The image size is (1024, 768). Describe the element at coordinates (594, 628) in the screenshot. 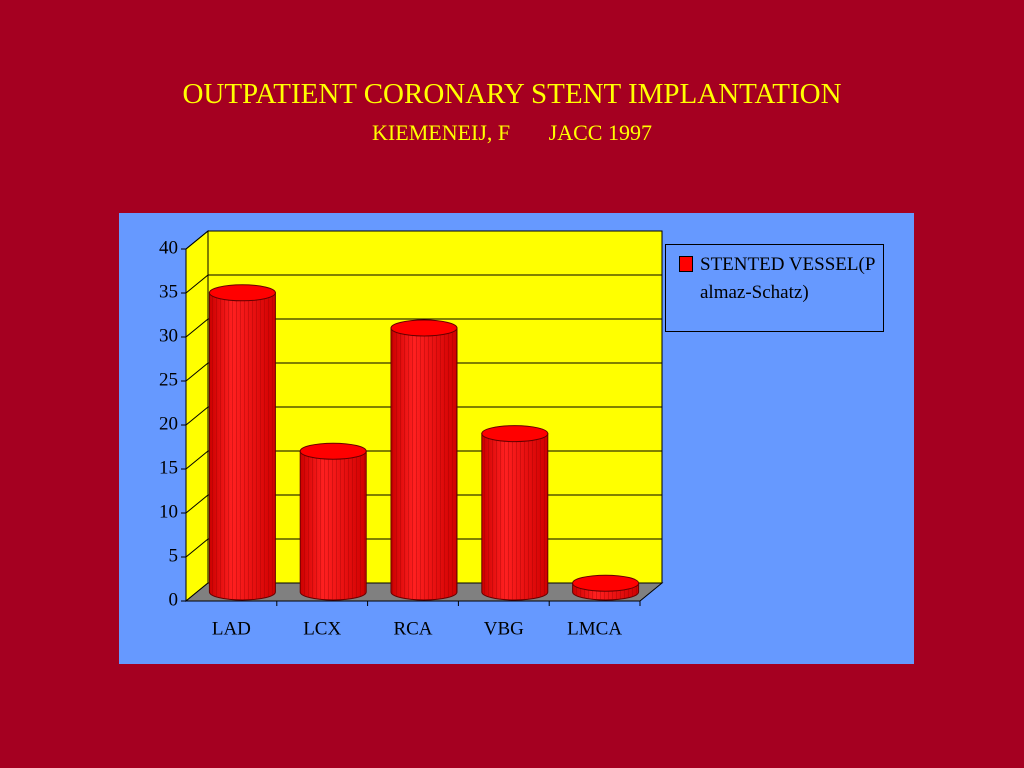

I see `x-tick-label: LMCA` at that location.